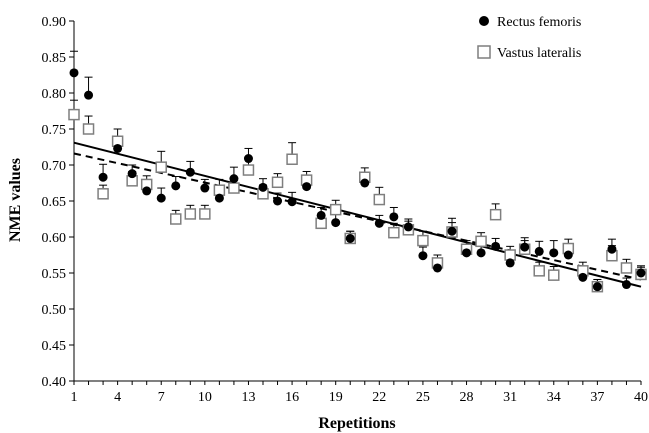 The image size is (649, 433). I want to click on x-tick-label: 40, so click(641, 397).